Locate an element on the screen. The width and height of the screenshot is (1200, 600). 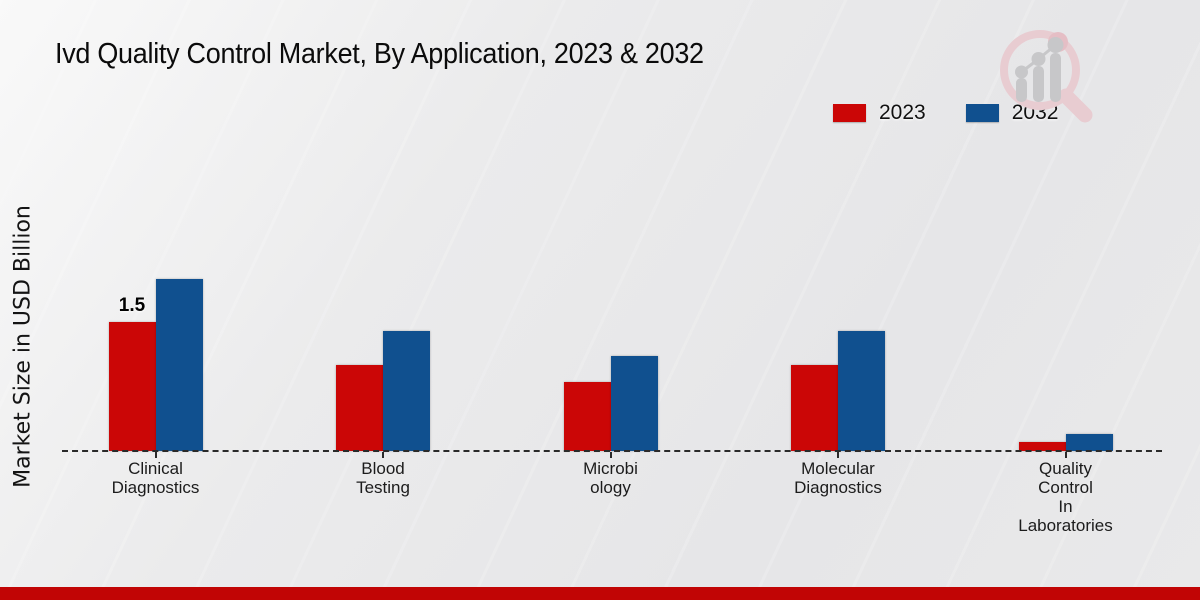
bar-2023-cat3 is located at coordinates (814, 408).